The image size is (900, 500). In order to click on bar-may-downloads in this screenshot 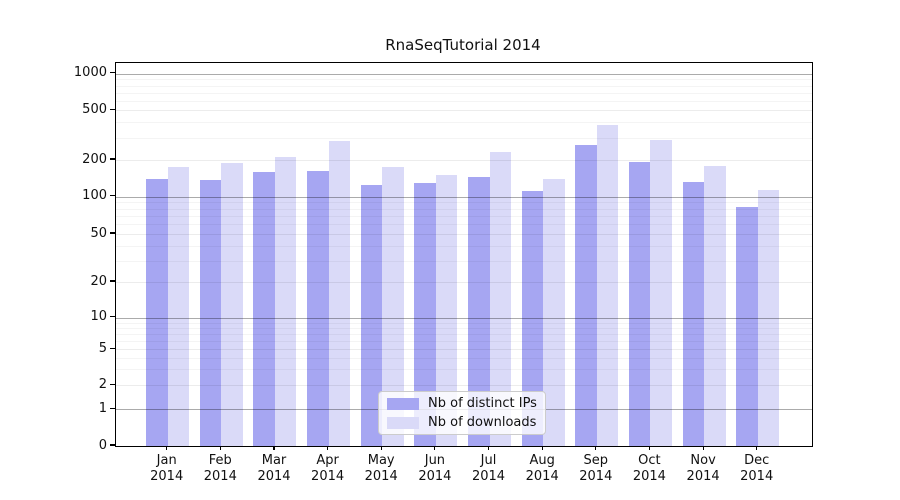, I will do `click(393, 306)`.